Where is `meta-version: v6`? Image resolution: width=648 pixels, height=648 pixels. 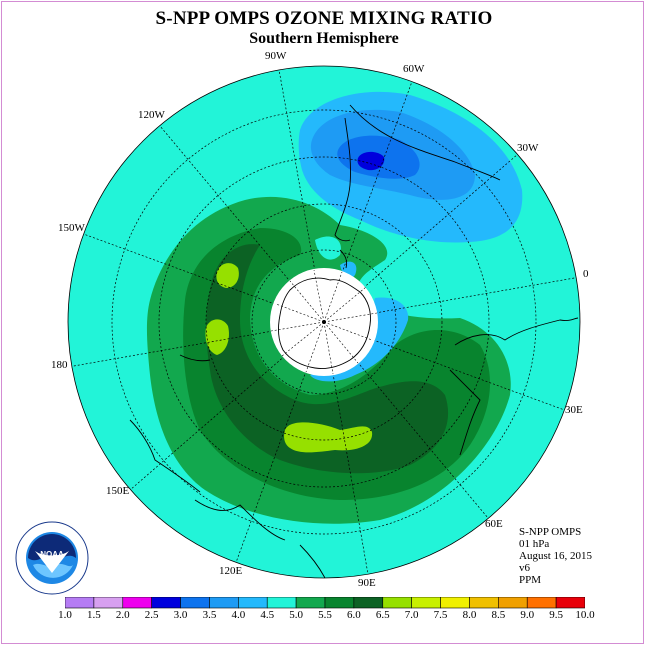 meta-version: v6 is located at coordinates (524, 568).